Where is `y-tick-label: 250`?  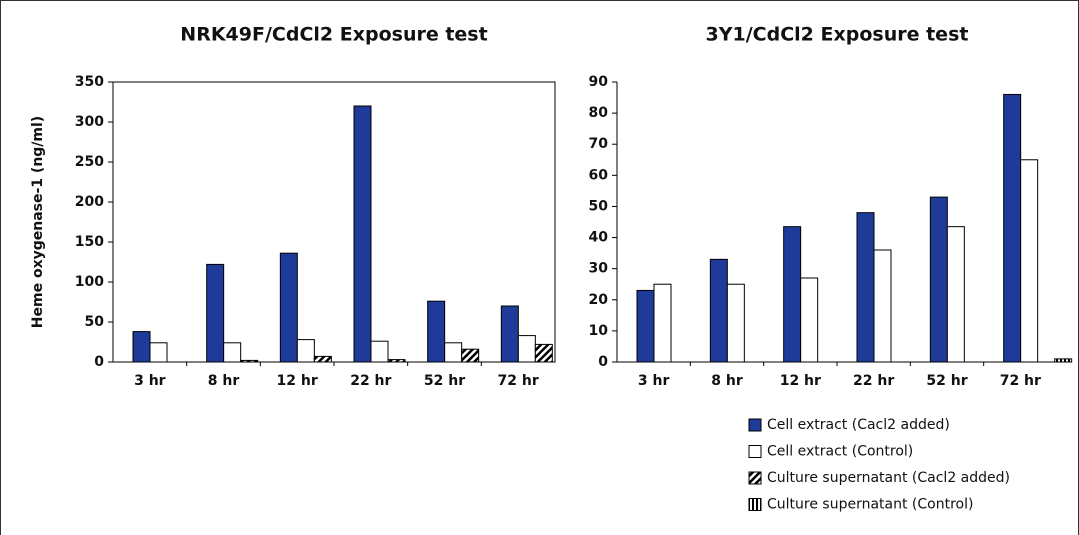
y-tick-label: 250 is located at coordinates (89, 162).